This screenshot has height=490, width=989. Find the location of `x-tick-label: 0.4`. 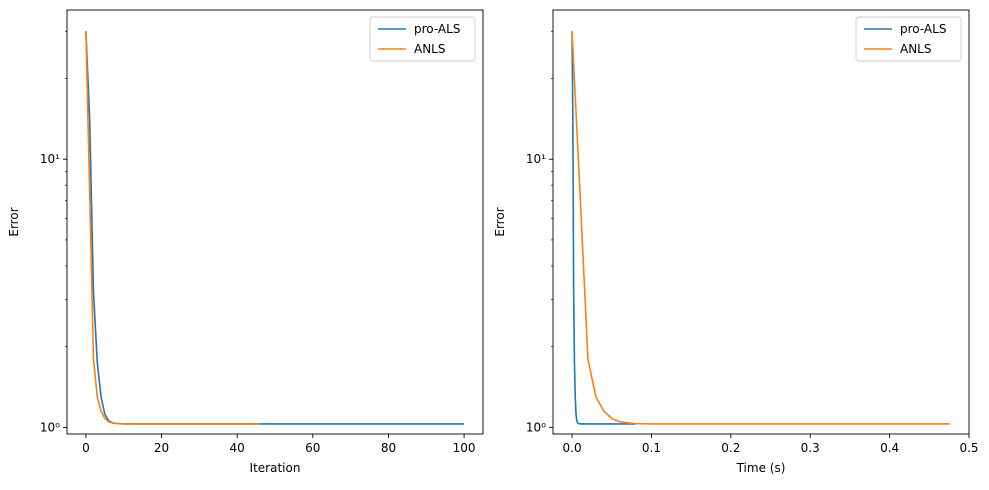

x-tick-label: 0.4 is located at coordinates (889, 448).